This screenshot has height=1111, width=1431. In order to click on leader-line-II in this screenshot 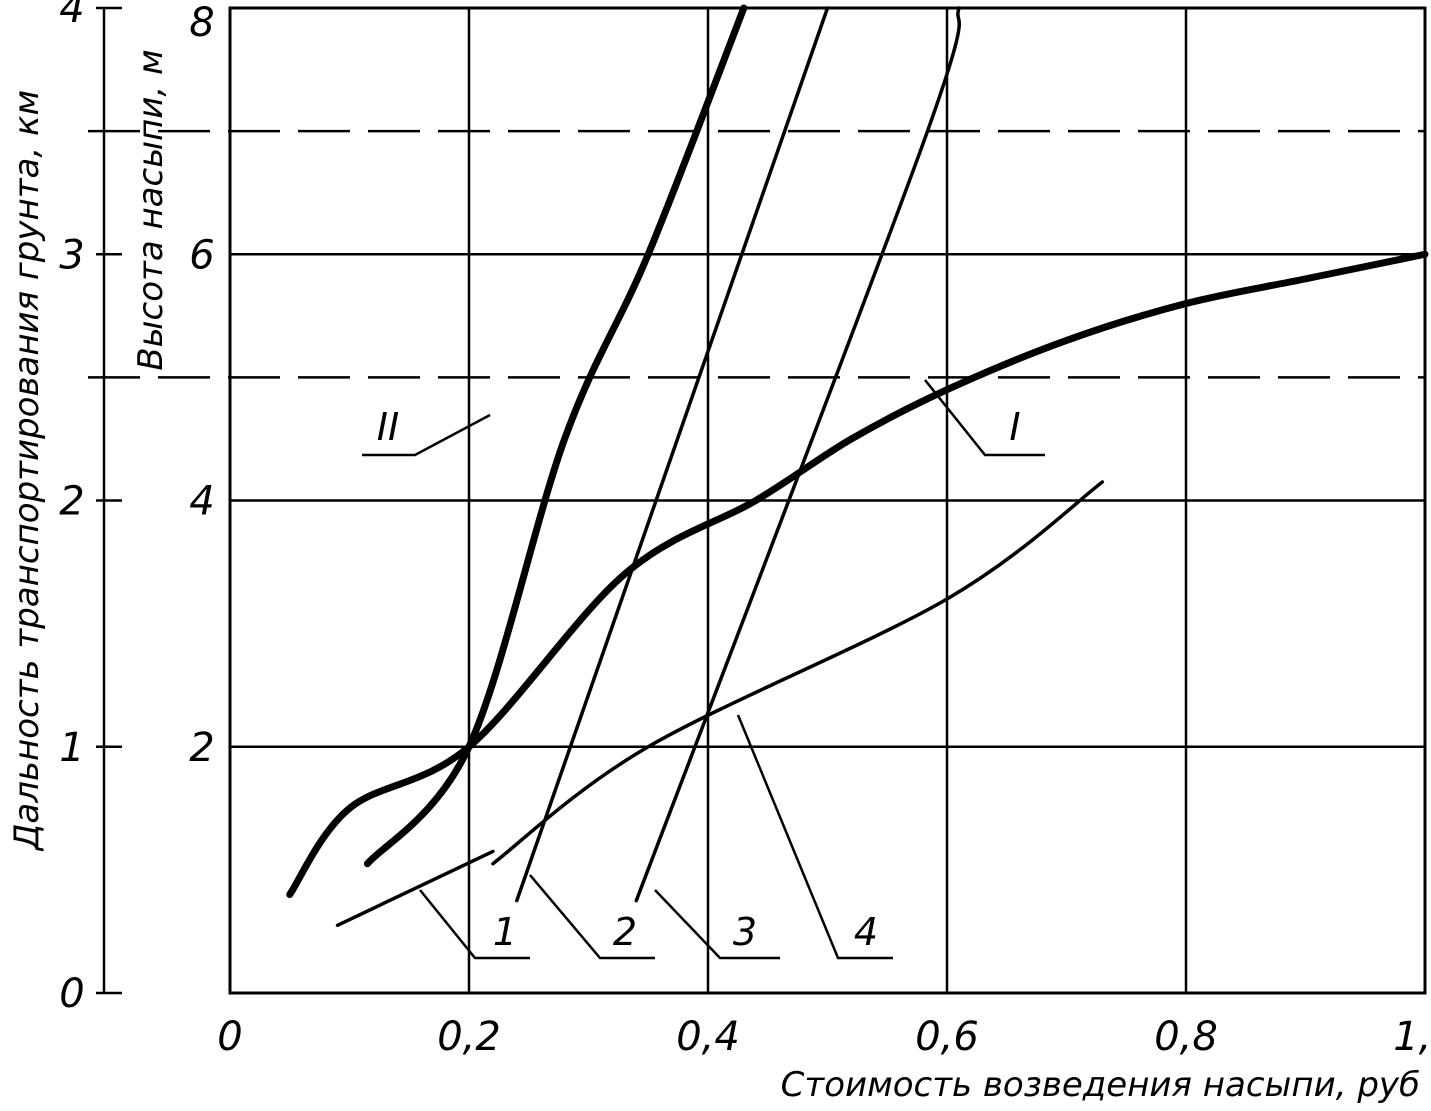, I will do `click(426, 435)`.